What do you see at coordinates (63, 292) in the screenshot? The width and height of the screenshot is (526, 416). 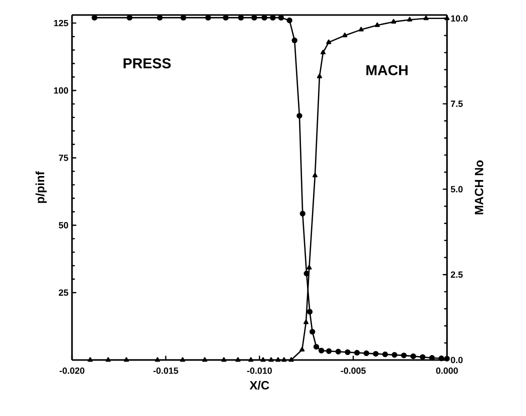 I see `y-tick-label: 25` at bounding box center [63, 292].